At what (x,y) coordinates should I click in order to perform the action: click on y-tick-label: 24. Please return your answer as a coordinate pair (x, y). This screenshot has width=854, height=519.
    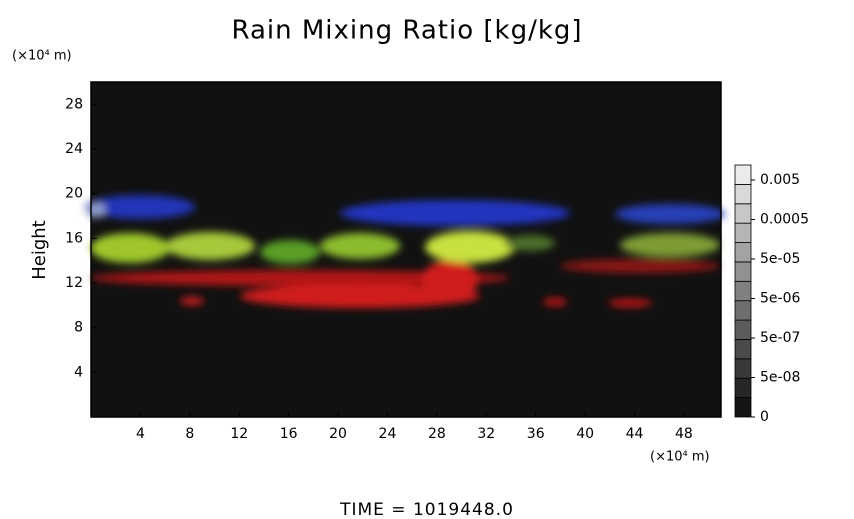
    Looking at the image, I should click on (74, 149).